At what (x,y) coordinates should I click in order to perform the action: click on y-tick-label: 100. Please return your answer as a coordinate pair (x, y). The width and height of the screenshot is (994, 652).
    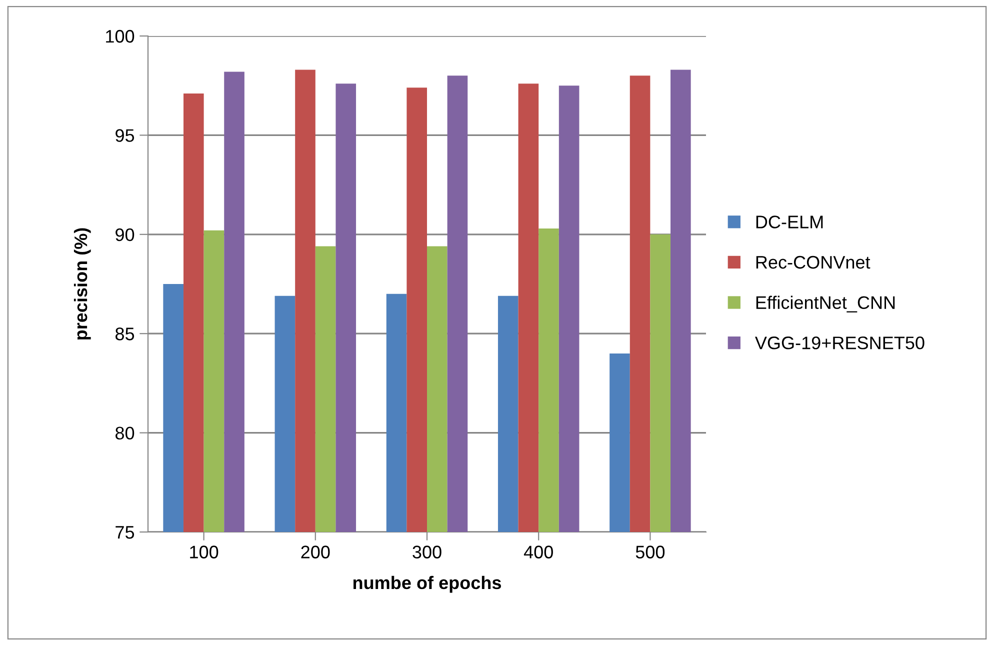
    Looking at the image, I should click on (120, 36).